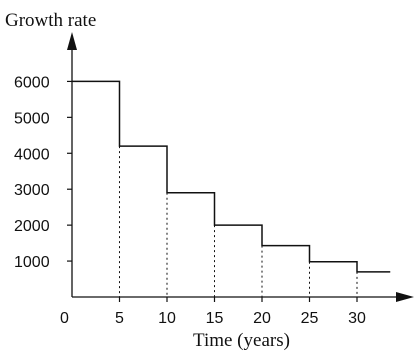  I want to click on y-tick-label: 2000, so click(32, 226).